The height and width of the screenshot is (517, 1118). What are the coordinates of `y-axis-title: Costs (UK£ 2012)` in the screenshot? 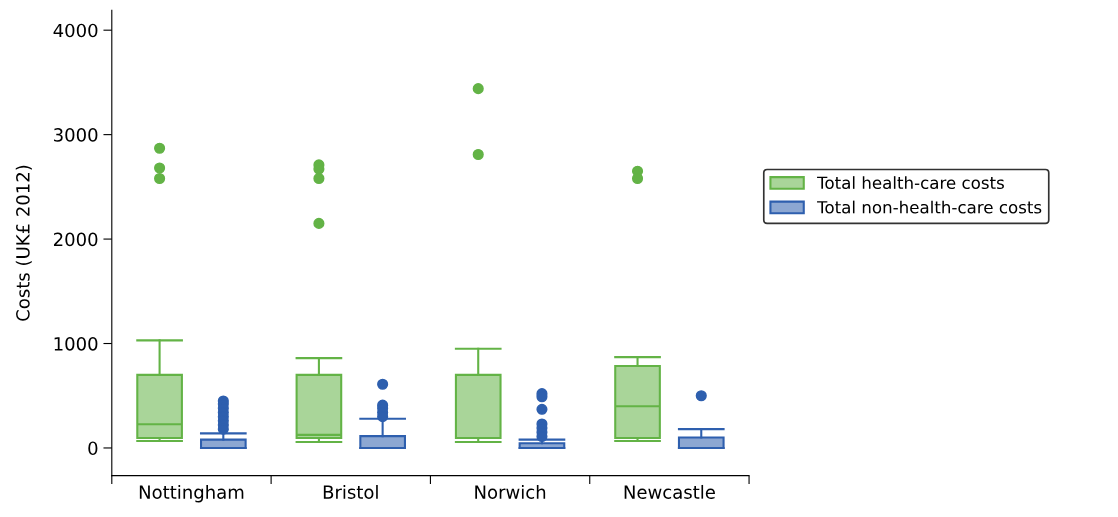 It's located at (23, 243).